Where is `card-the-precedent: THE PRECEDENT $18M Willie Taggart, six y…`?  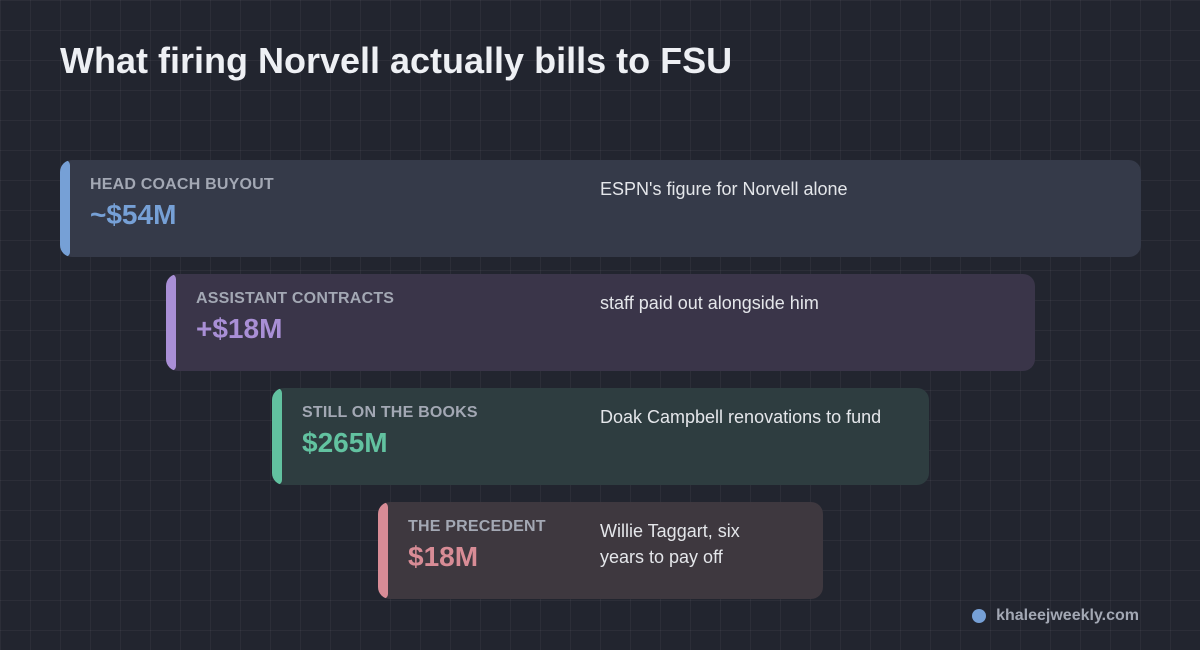 card-the-precedent: THE PRECEDENT $18M Willie Taggart, six y… is located at coordinates (600, 550).